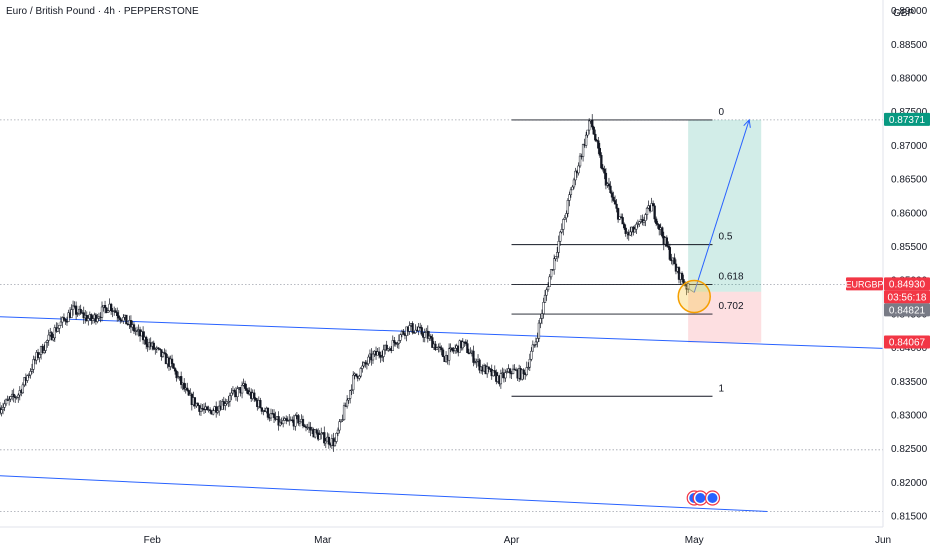 The height and width of the screenshot is (555, 932). I want to click on position-stop-zone, so click(725, 317).